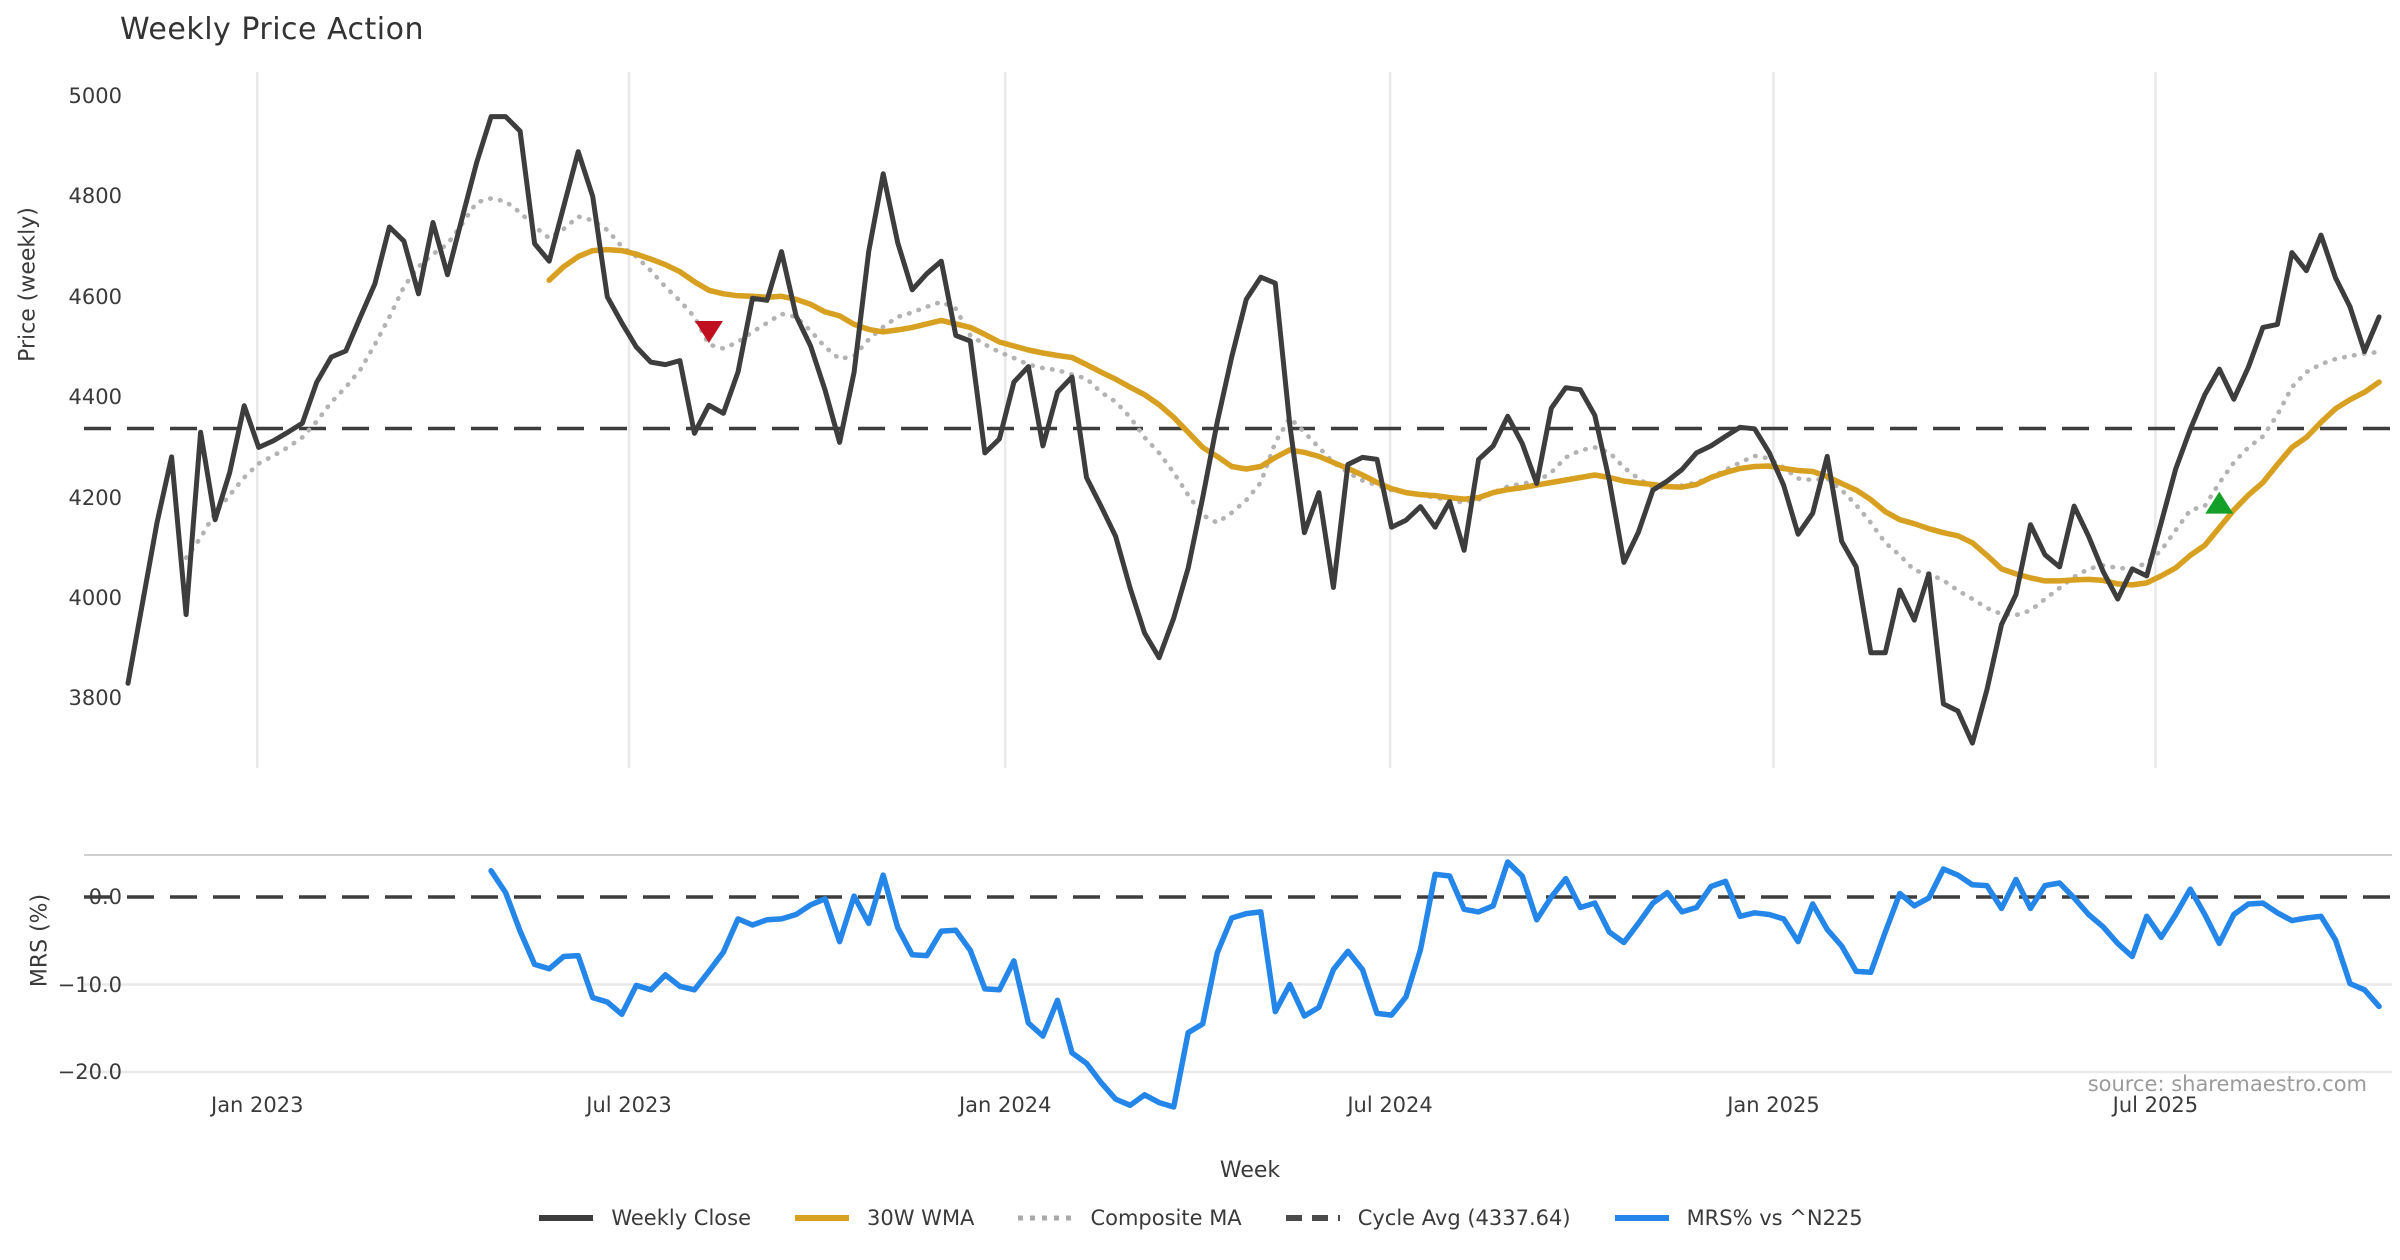 The image size is (2400, 1260). What do you see at coordinates (1390, 1105) in the screenshot?
I see `x-tick-label: Jul 2024` at bounding box center [1390, 1105].